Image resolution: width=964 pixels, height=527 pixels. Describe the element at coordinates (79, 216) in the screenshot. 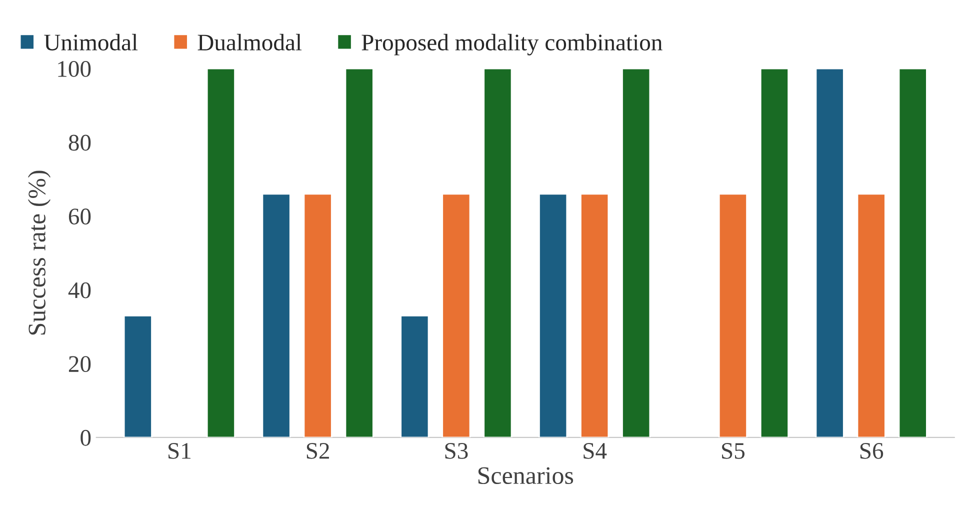

I see `y-tick-label: 60` at that location.